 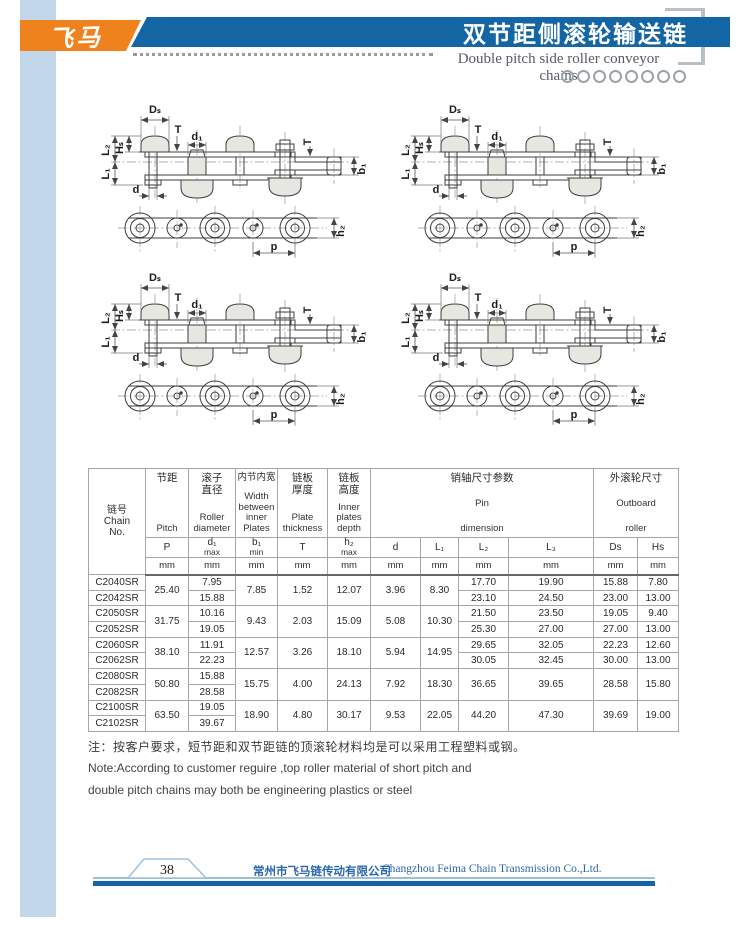 I want to click on table-row: C2062SR 22.23 30.05 32.45 30.00 13.00, so click(x=383, y=661).